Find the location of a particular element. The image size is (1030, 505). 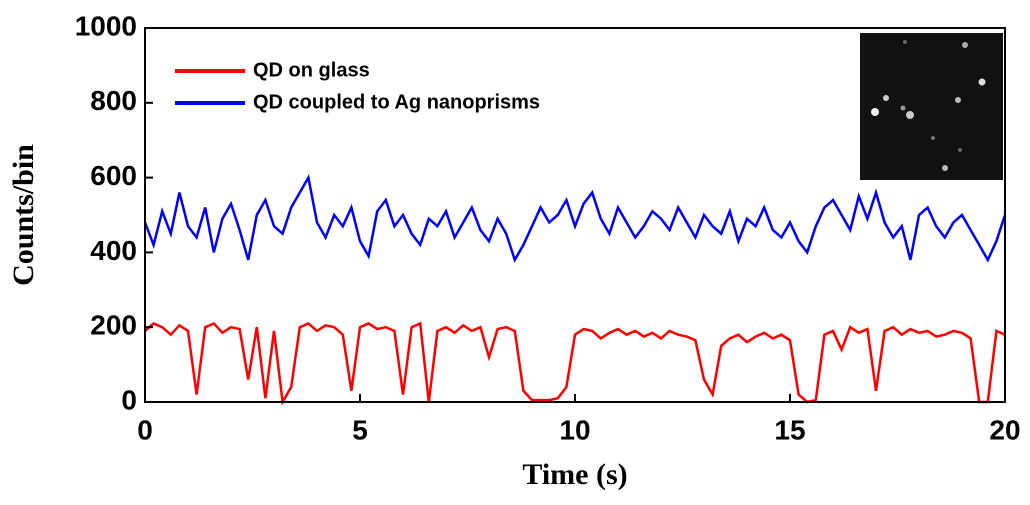

x-axis-label: Time (s) is located at coordinates (574, 474).